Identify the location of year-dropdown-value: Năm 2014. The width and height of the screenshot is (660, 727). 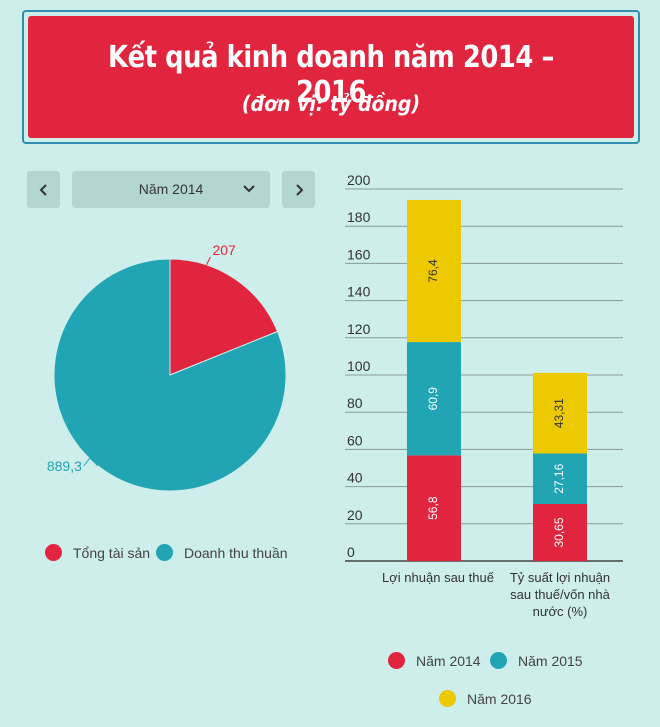
(171, 189).